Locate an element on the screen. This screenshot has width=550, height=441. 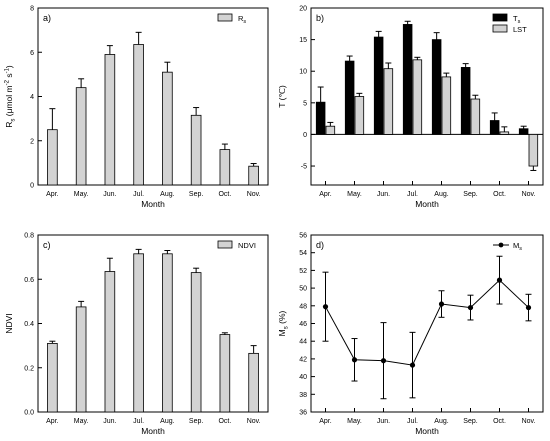
y-tick-label: 2 is located at coordinates (32, 141).